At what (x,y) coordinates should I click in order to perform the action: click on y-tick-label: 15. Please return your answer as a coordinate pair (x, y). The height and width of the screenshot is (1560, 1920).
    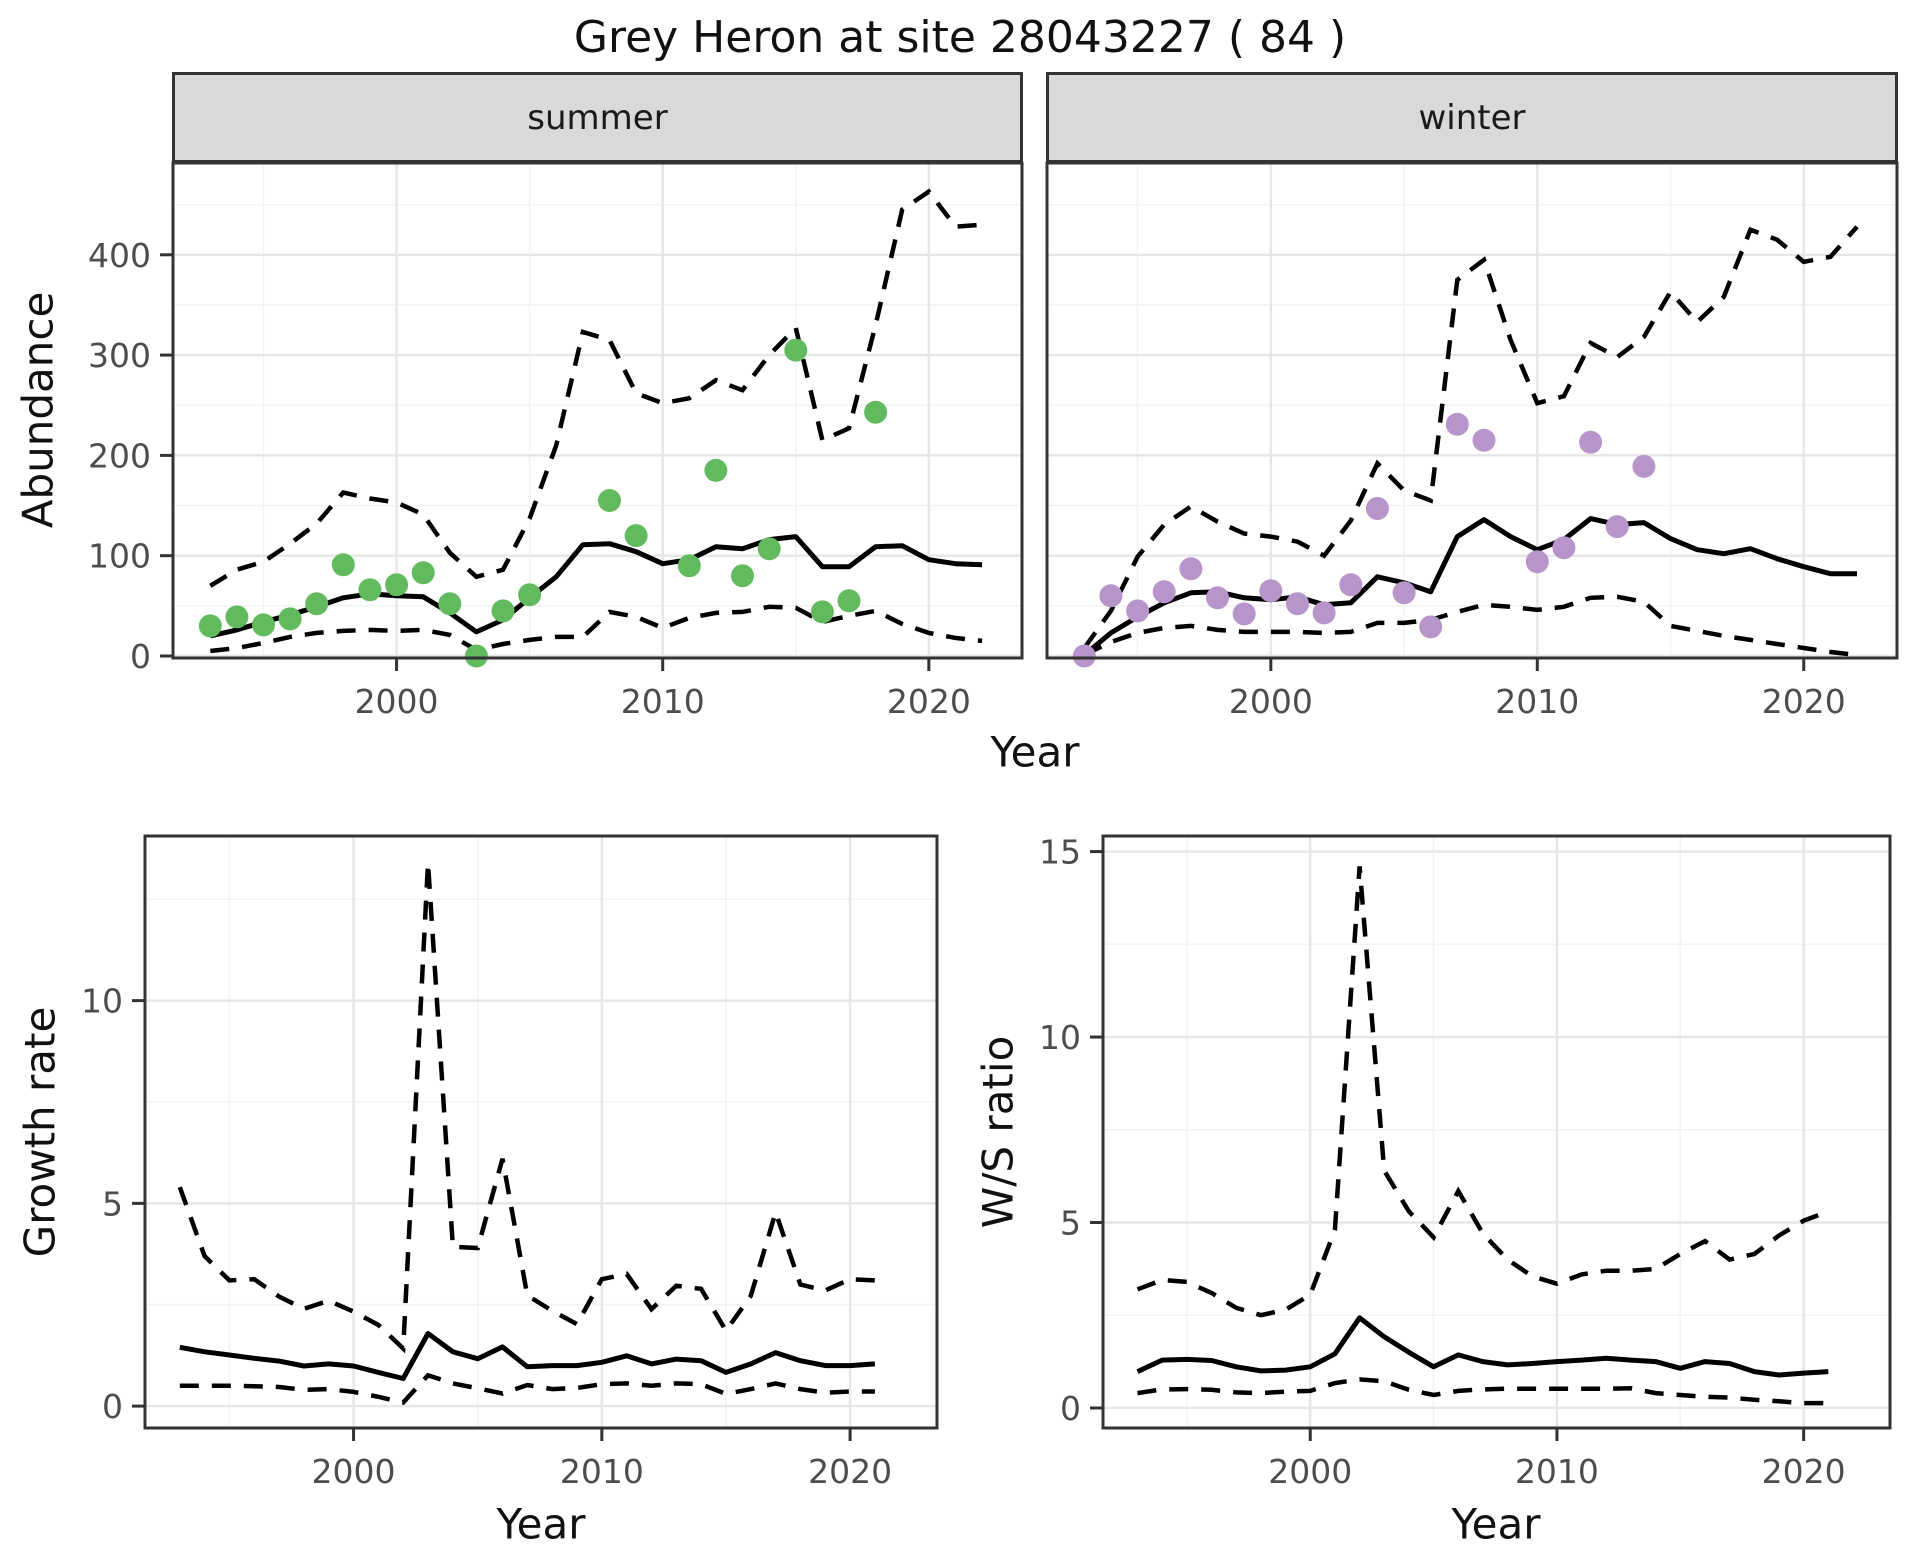
    Looking at the image, I should click on (1060, 852).